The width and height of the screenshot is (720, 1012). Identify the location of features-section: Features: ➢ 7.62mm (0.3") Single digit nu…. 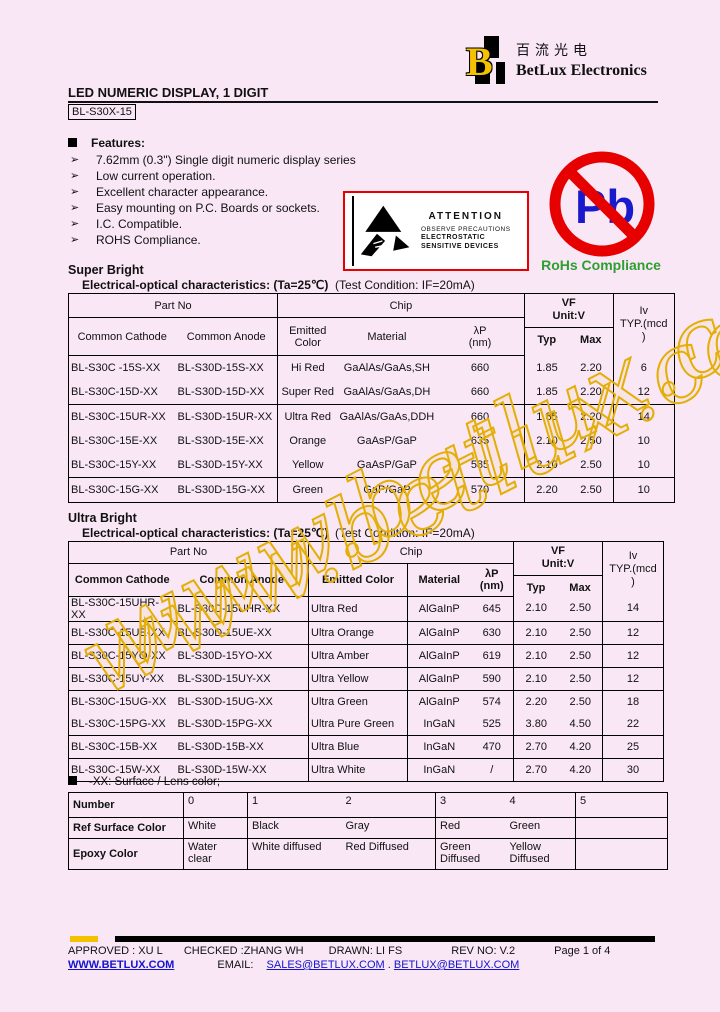
(233, 193).